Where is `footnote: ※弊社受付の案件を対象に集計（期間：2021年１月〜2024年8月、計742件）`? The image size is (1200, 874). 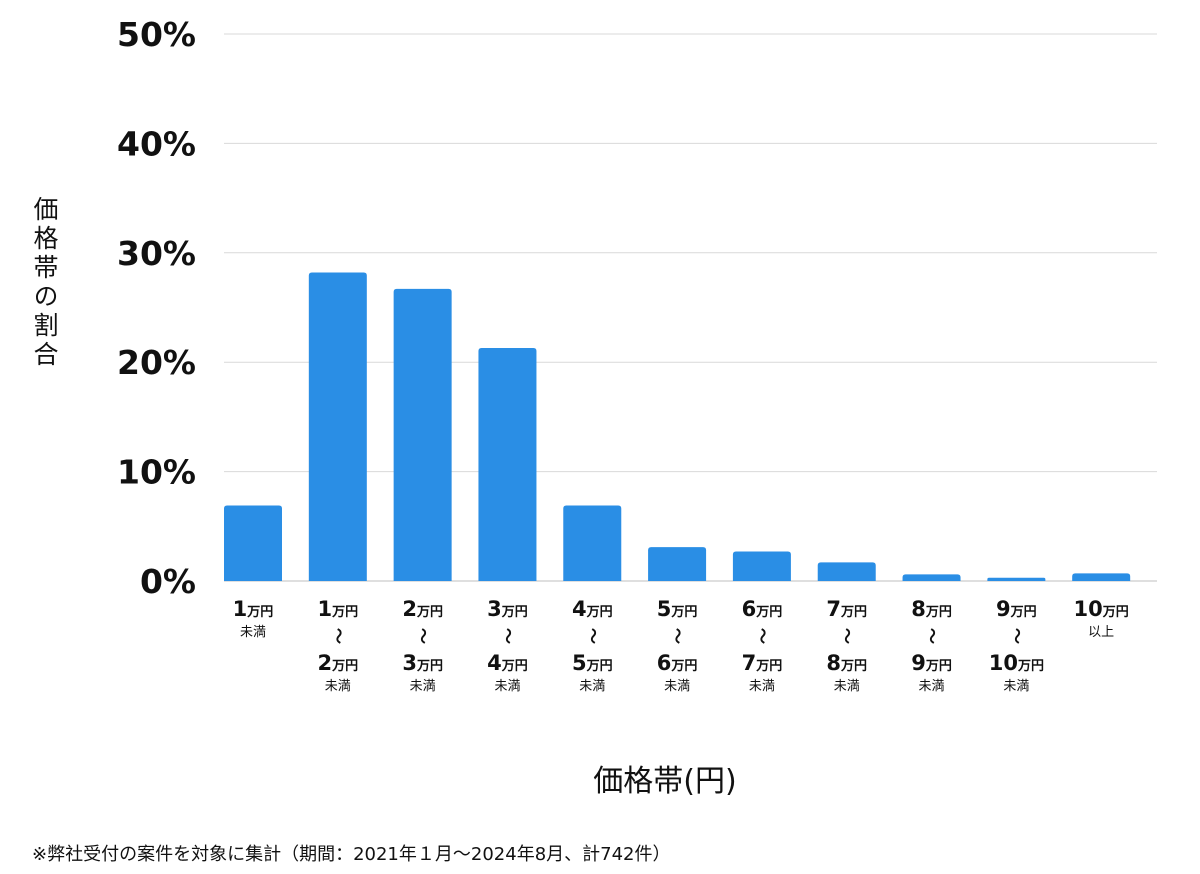
footnote: ※弊社受付の案件を対象に集計（期間：2021年１月〜2024年8月、計742件） is located at coordinates (351, 854).